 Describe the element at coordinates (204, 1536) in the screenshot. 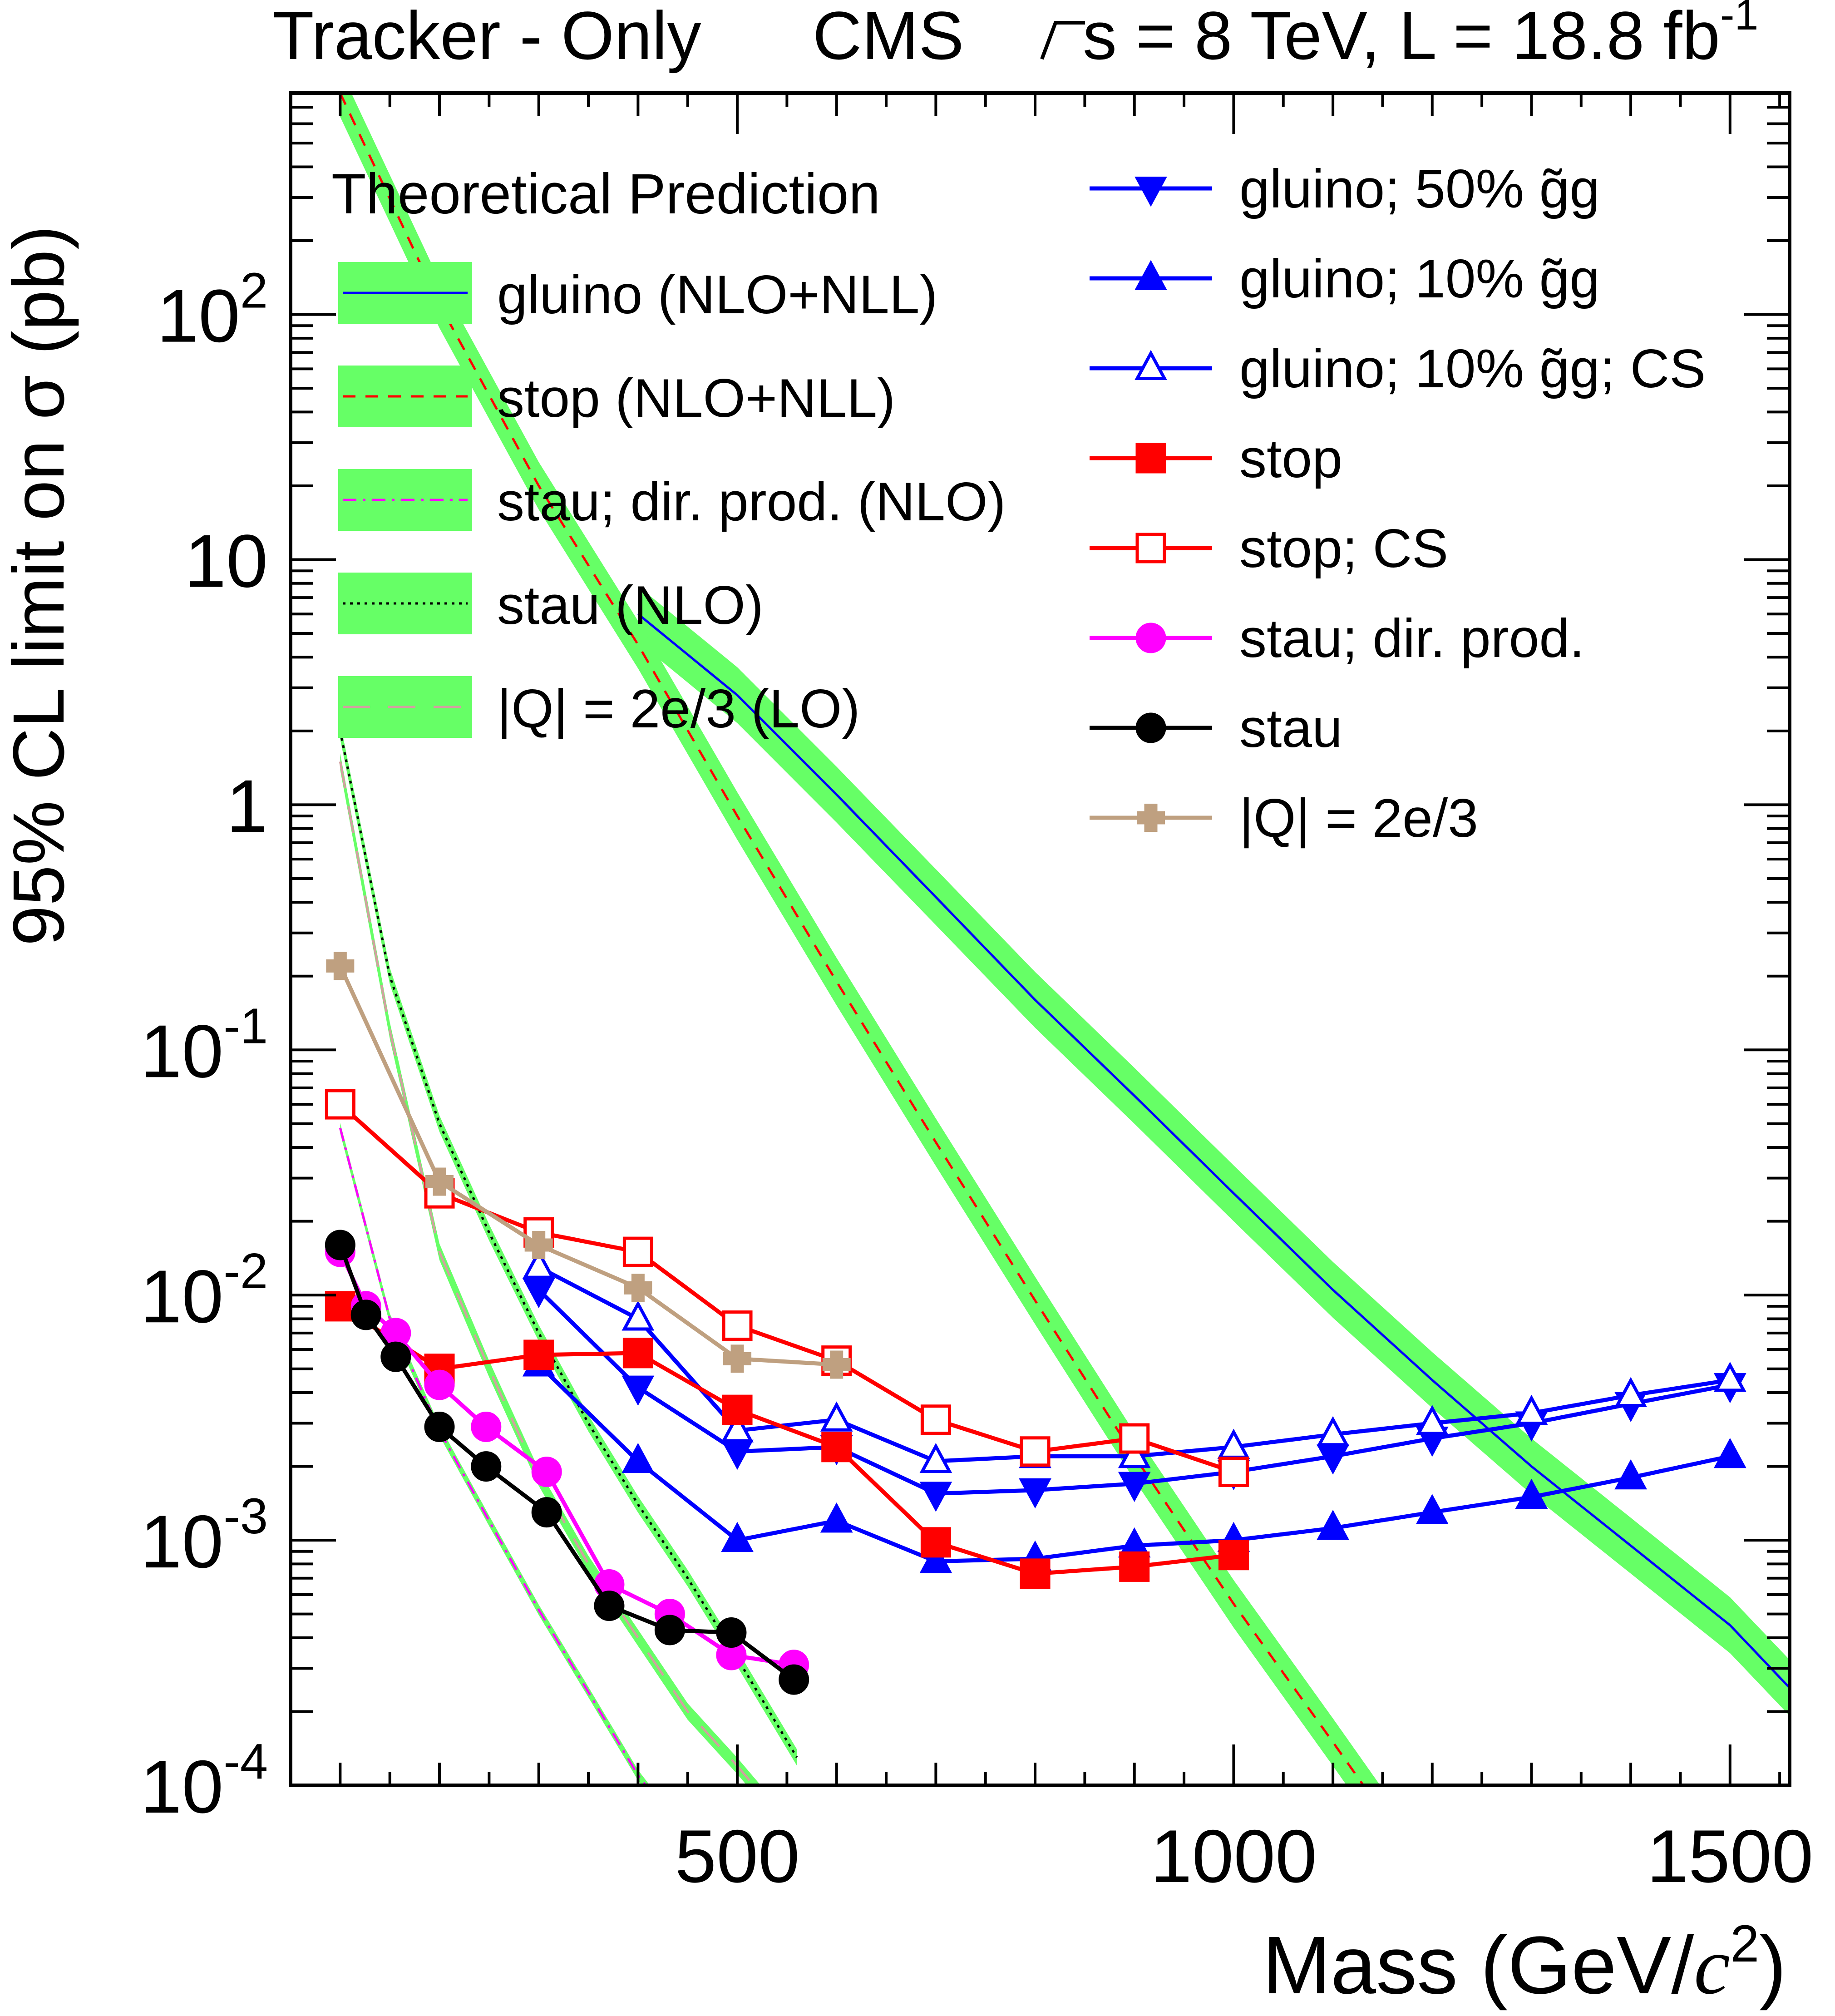

I see `y-tick-label: 10⁻³` at that location.